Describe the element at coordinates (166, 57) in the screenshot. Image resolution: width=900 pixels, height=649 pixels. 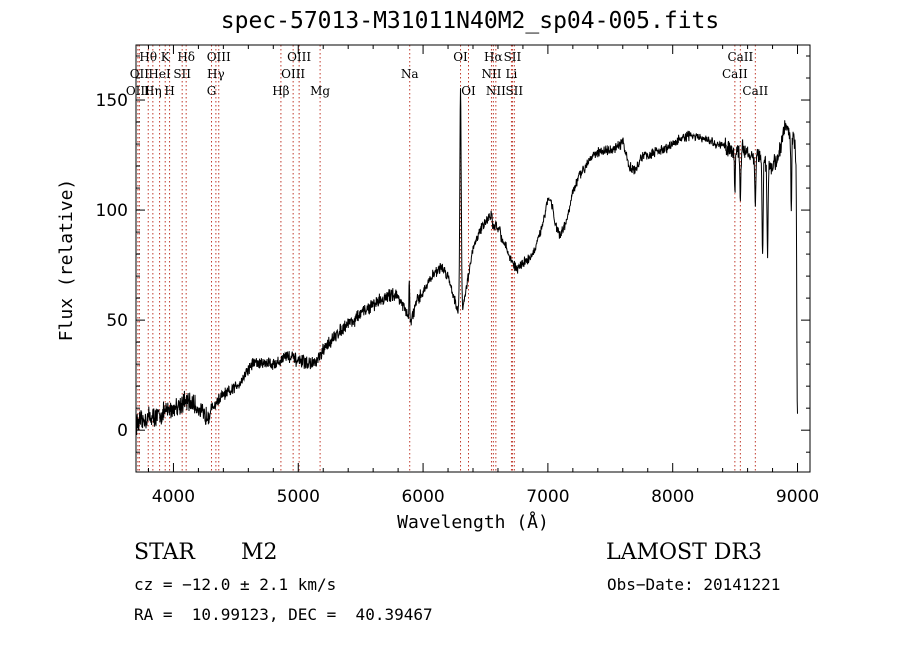
I see `line-label: K` at that location.